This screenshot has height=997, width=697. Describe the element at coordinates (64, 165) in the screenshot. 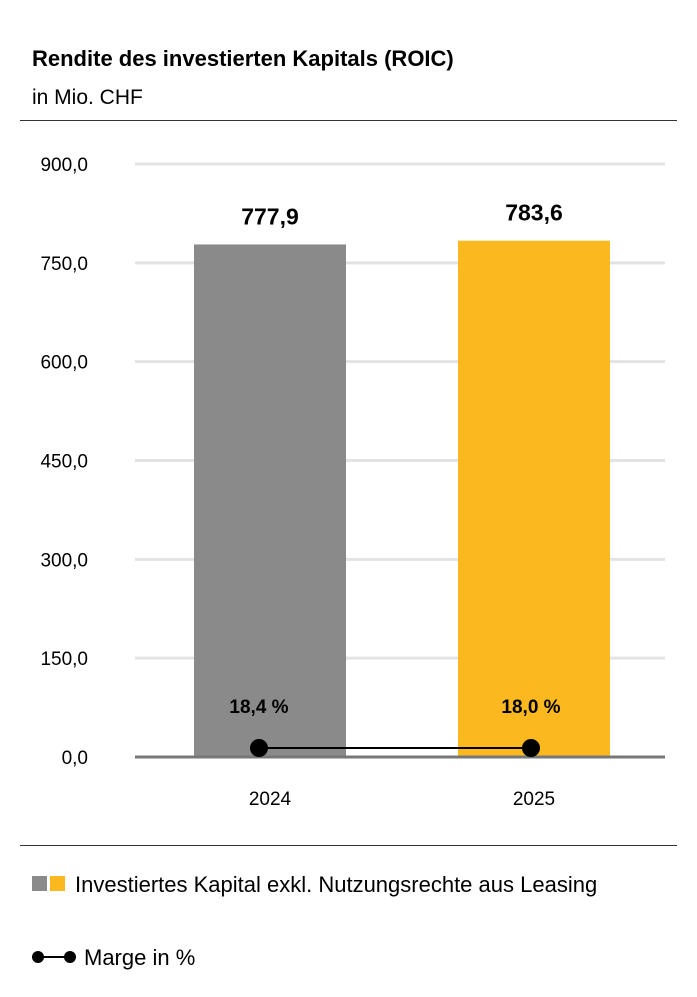

I see `y-tick-label: 900,0` at that location.